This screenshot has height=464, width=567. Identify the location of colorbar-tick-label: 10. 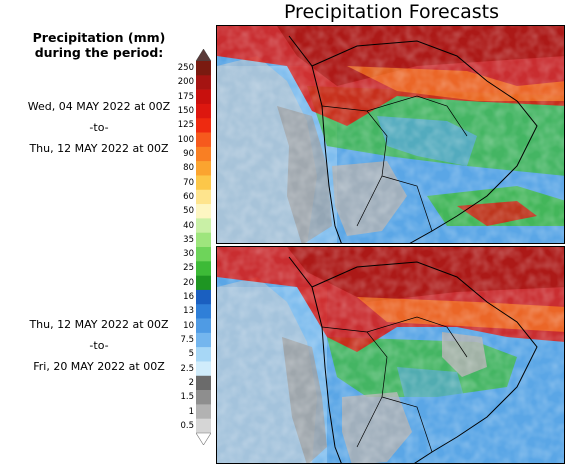
(188, 325).